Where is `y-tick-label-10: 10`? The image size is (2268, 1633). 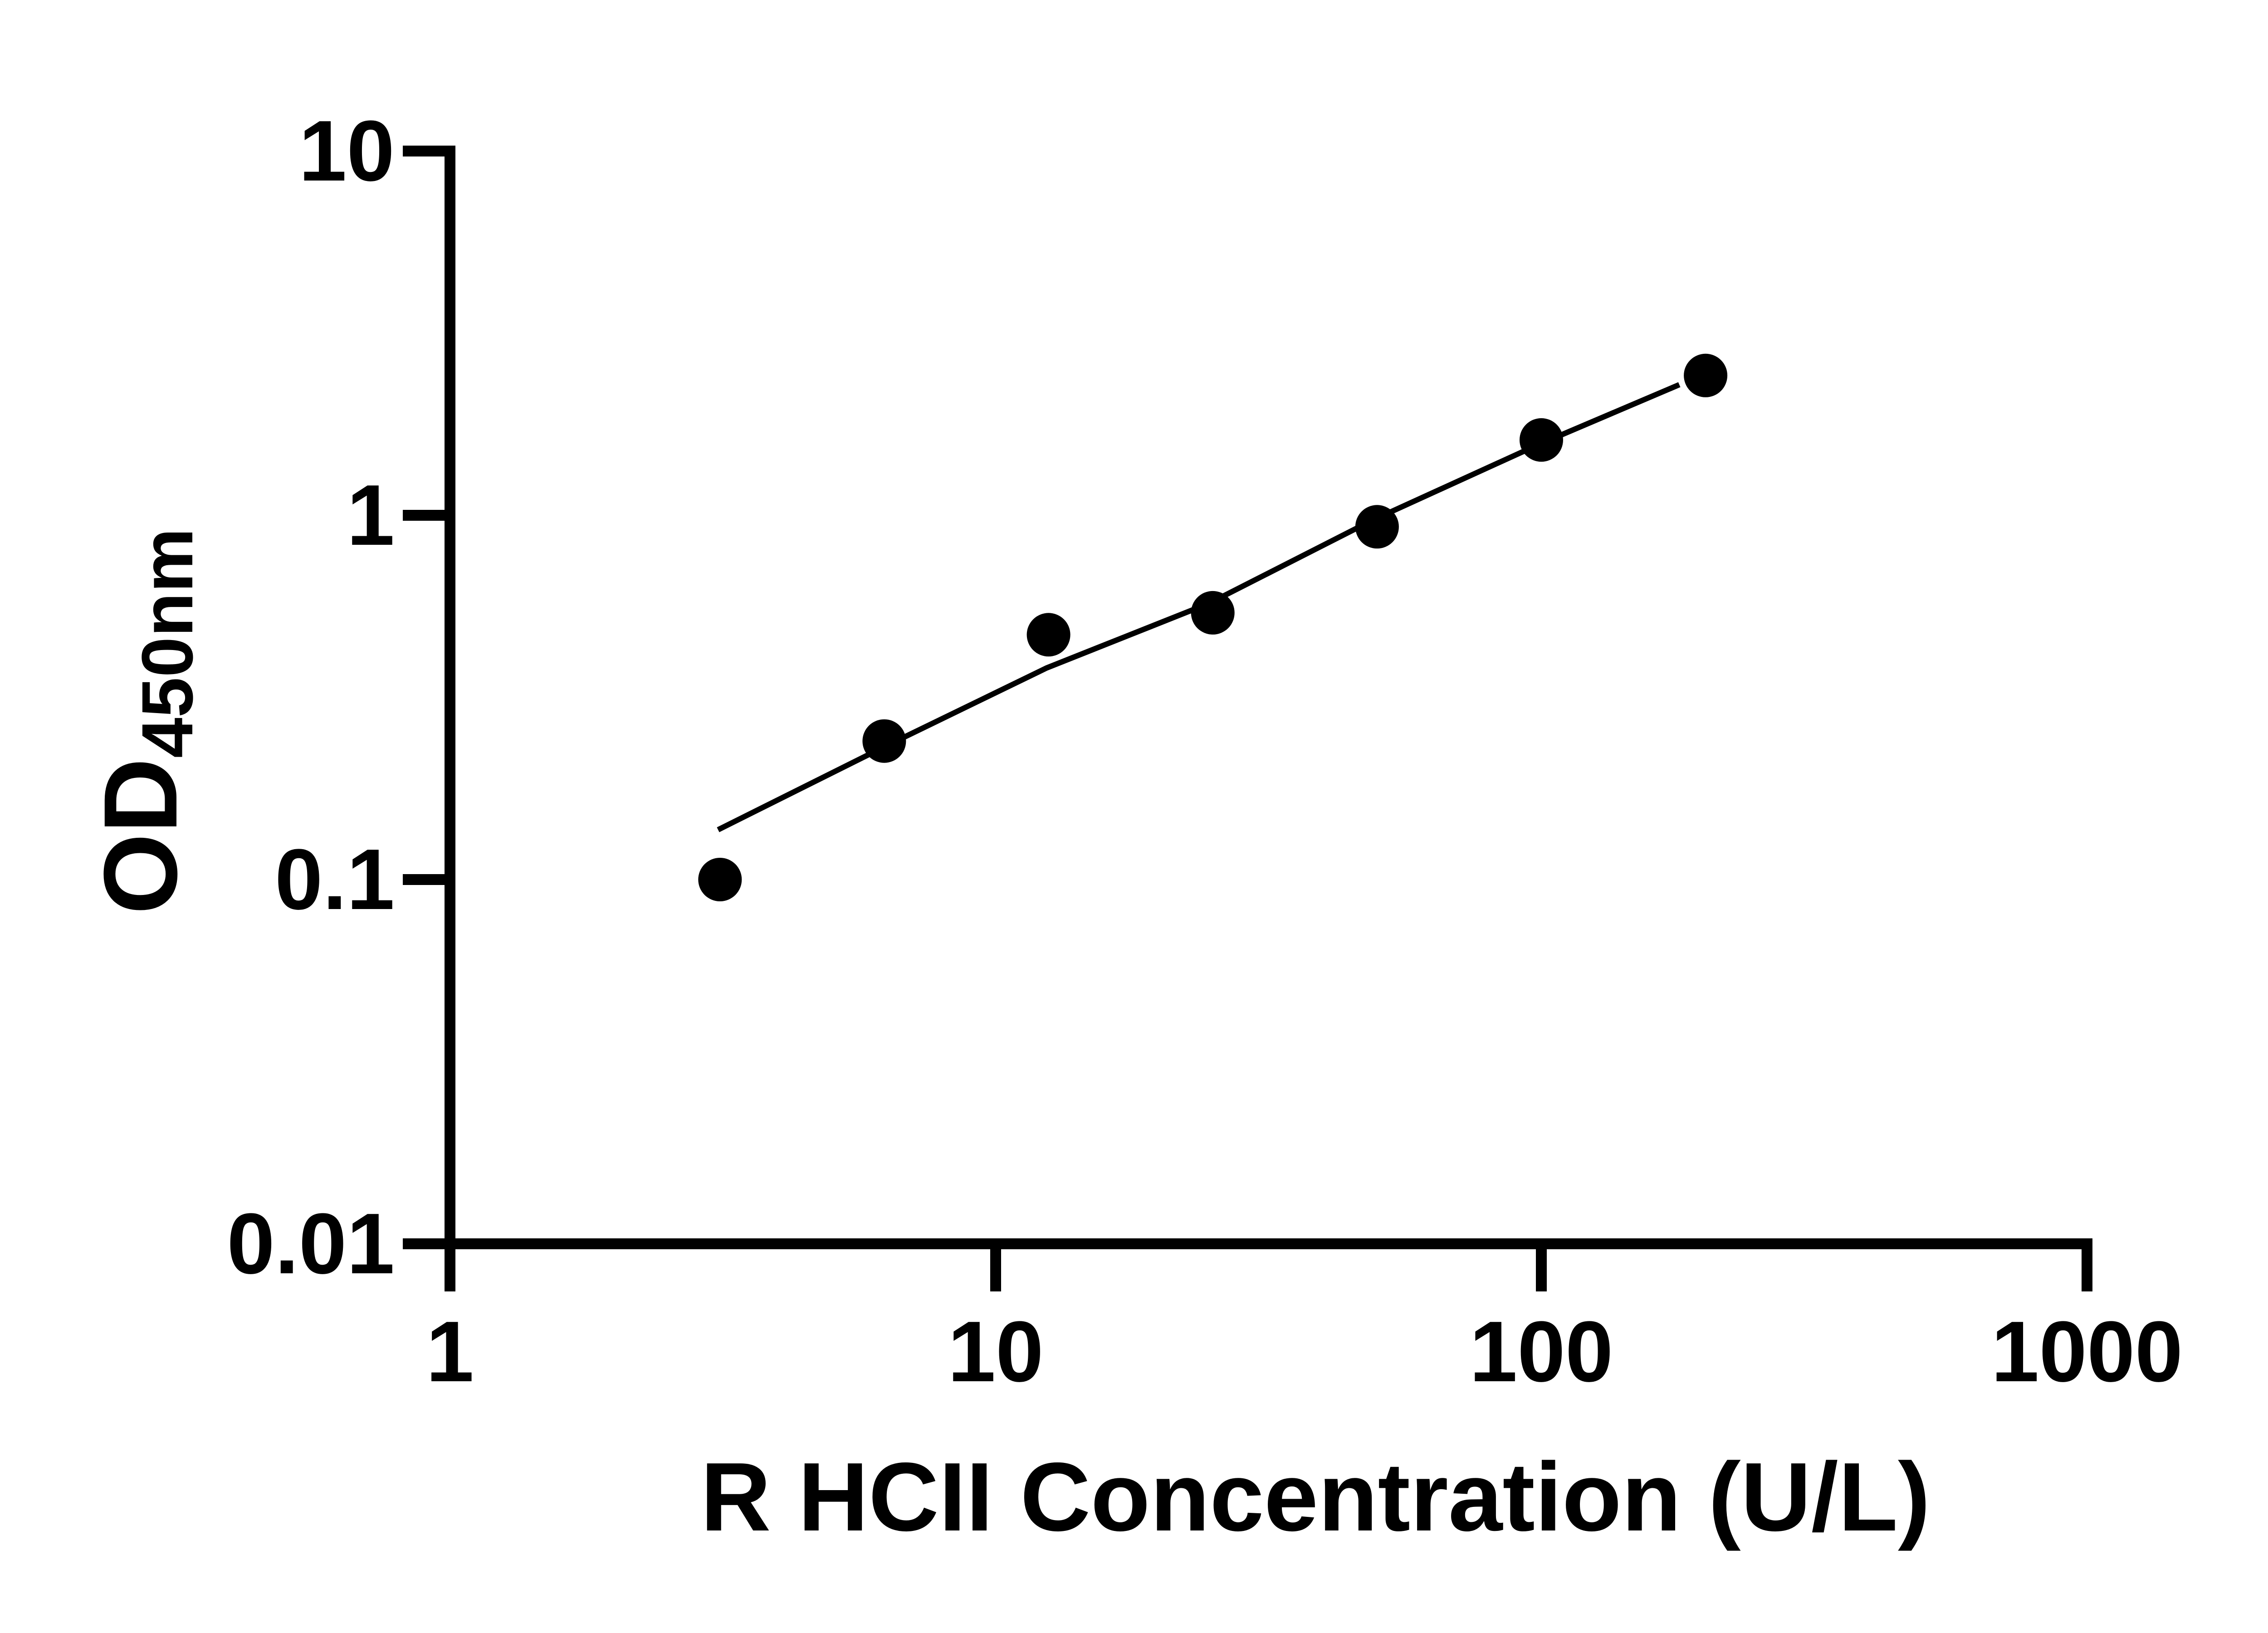
y-tick-label-10: 10 is located at coordinates (346, 151).